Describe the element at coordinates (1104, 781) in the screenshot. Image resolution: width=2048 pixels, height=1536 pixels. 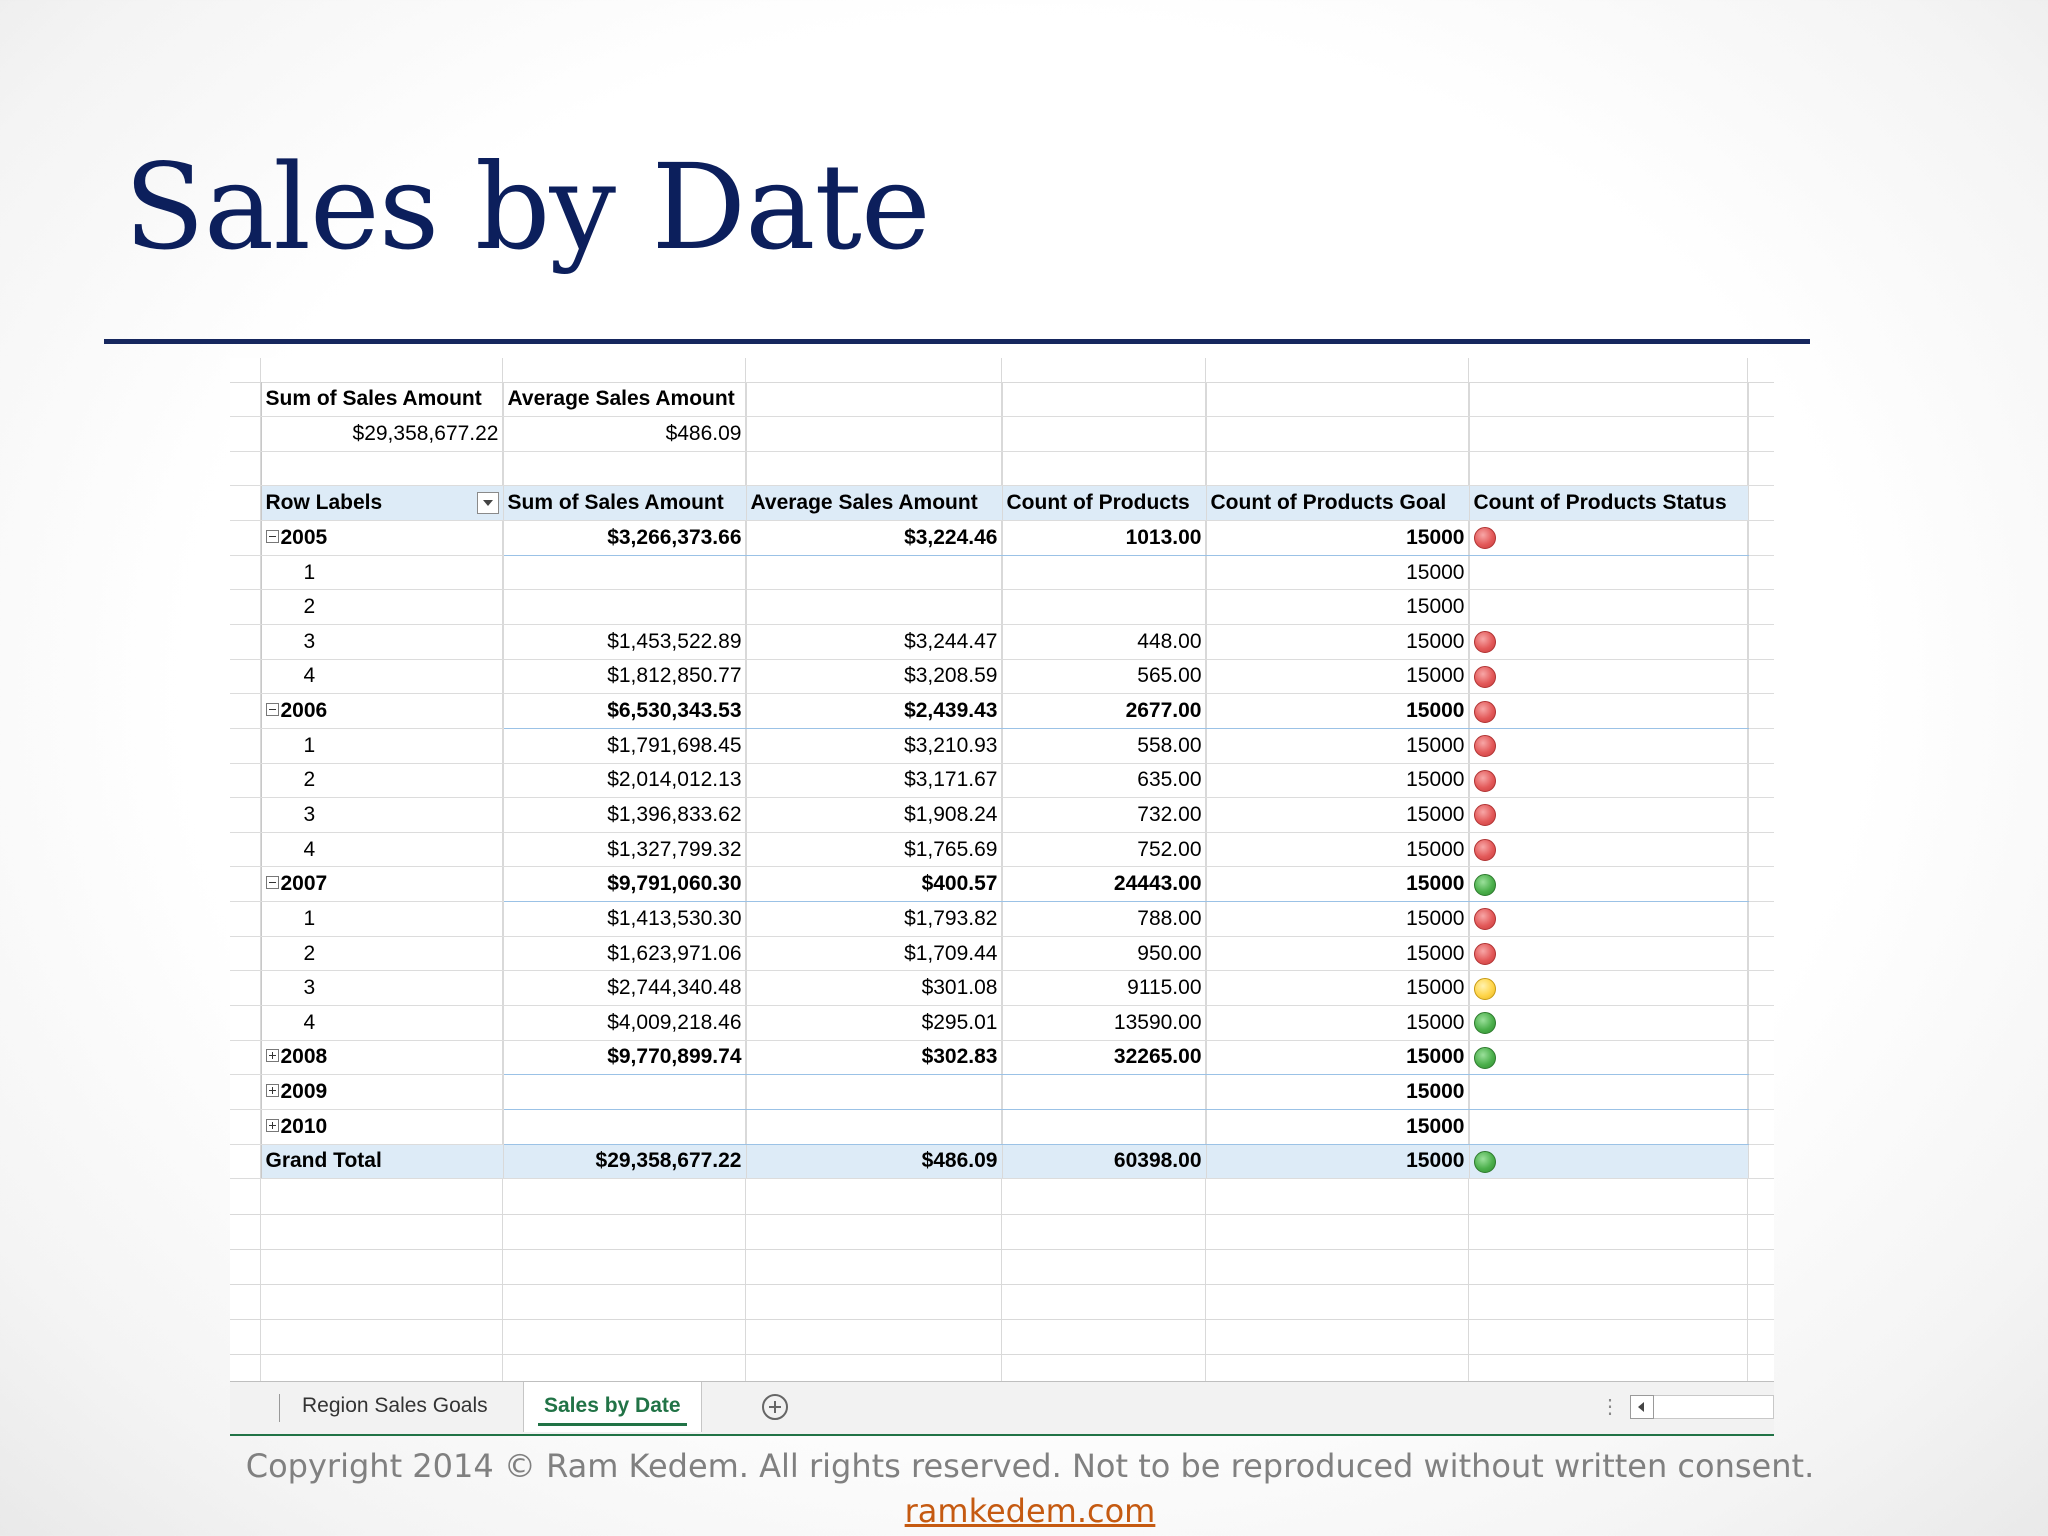
I see `count-products-cell: 635.00` at that location.